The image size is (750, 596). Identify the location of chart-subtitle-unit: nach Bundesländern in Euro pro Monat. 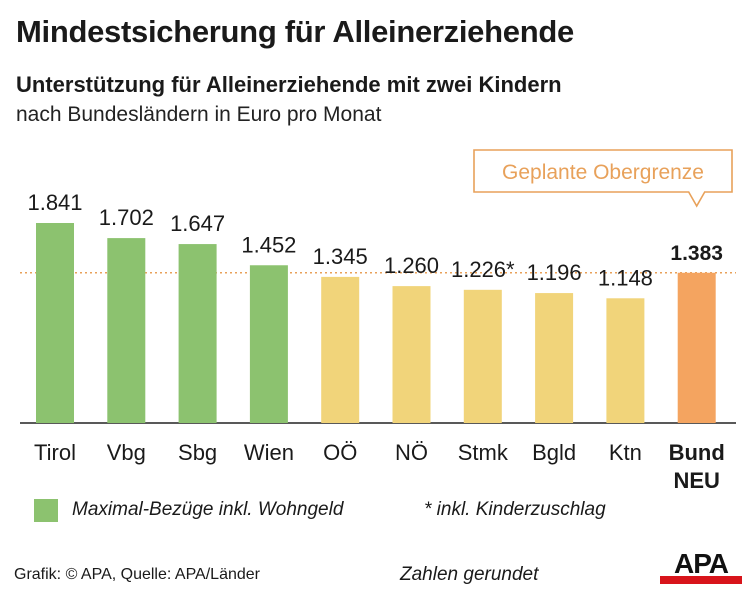
(199, 114).